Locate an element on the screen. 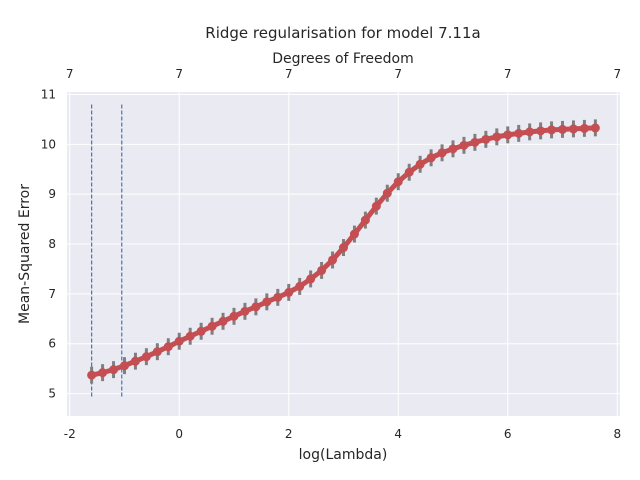 The image size is (640, 480). x-axis-label: log(Lambda) is located at coordinates (343, 455).